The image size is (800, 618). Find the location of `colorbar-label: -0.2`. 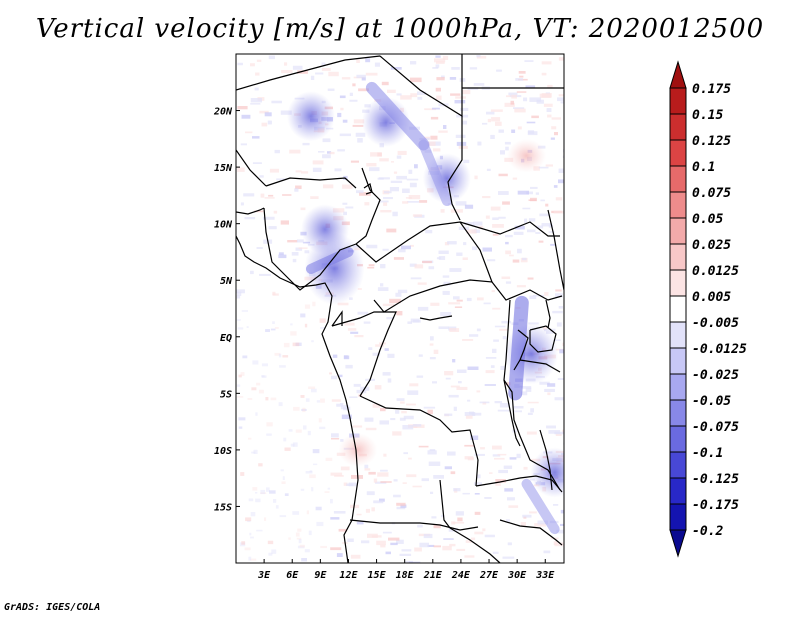

colorbar-label: -0.2 is located at coordinates (707, 531).